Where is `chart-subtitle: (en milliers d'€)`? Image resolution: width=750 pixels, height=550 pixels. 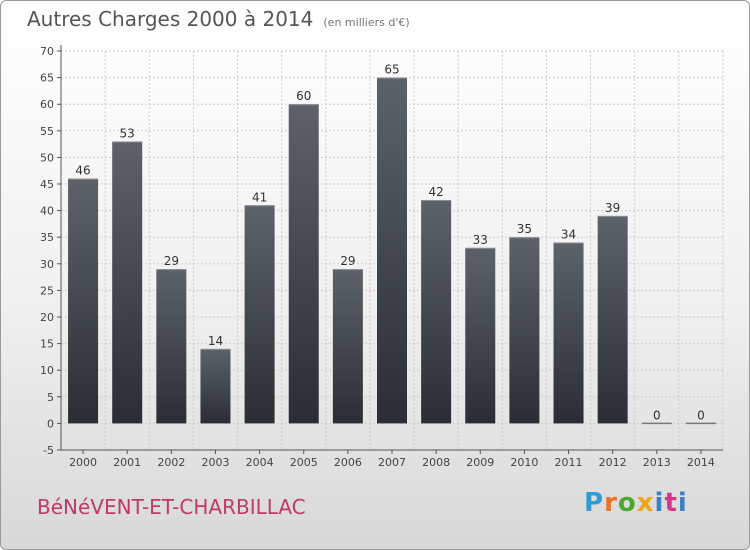 chart-subtitle: (en milliers d'€) is located at coordinates (366, 22).